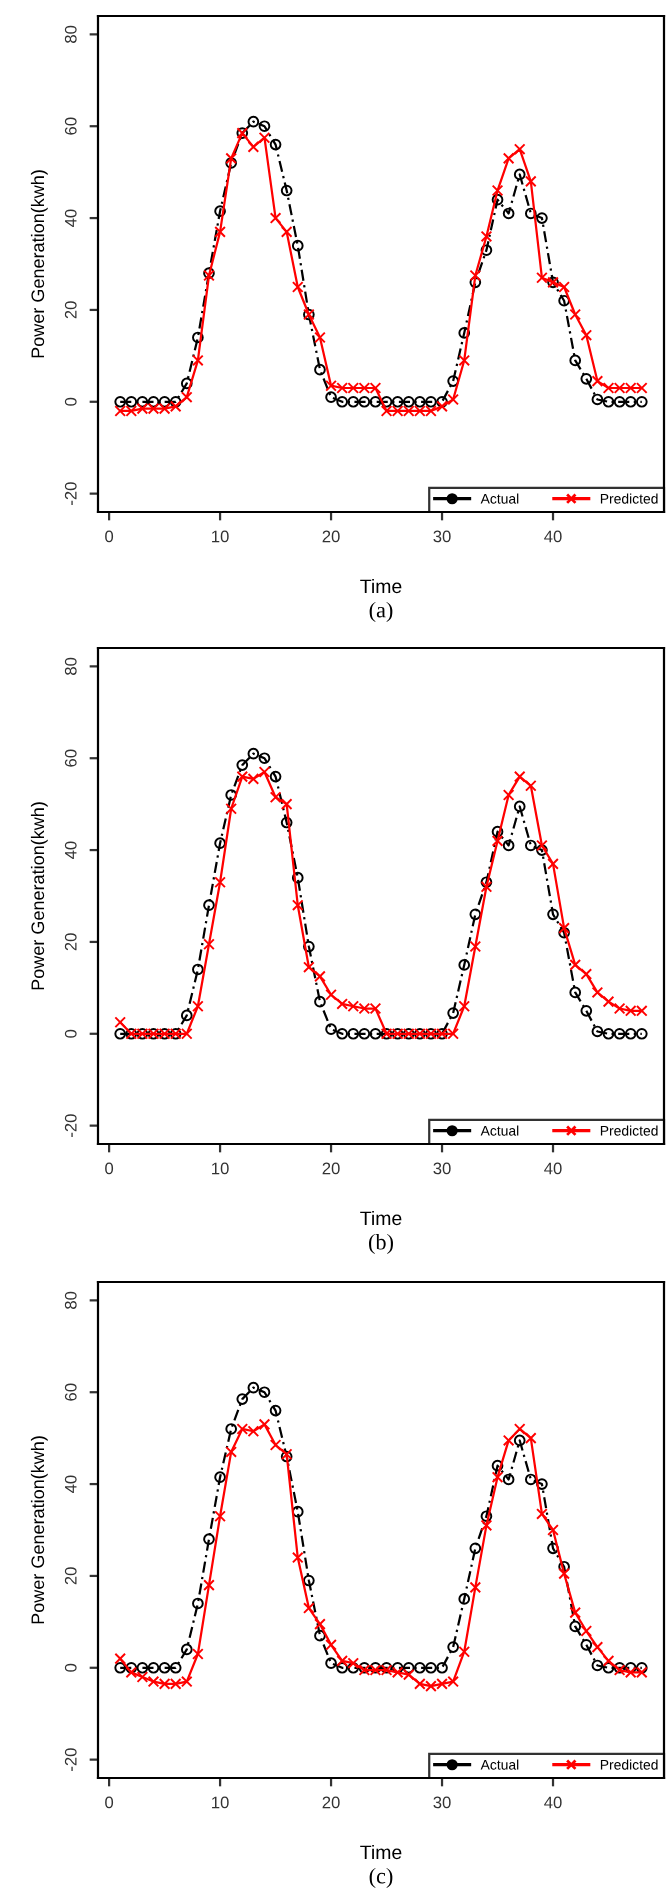 This screenshot has height=1890, width=668. What do you see at coordinates (381, 612) in the screenshot?
I see `text: (a)` at bounding box center [381, 612].